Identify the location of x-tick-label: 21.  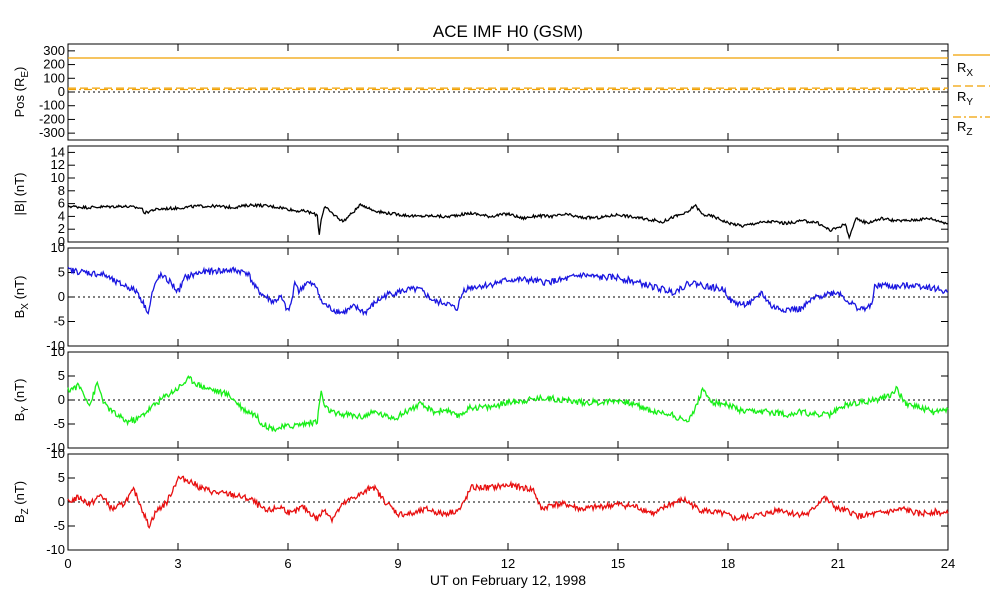
(838, 563).